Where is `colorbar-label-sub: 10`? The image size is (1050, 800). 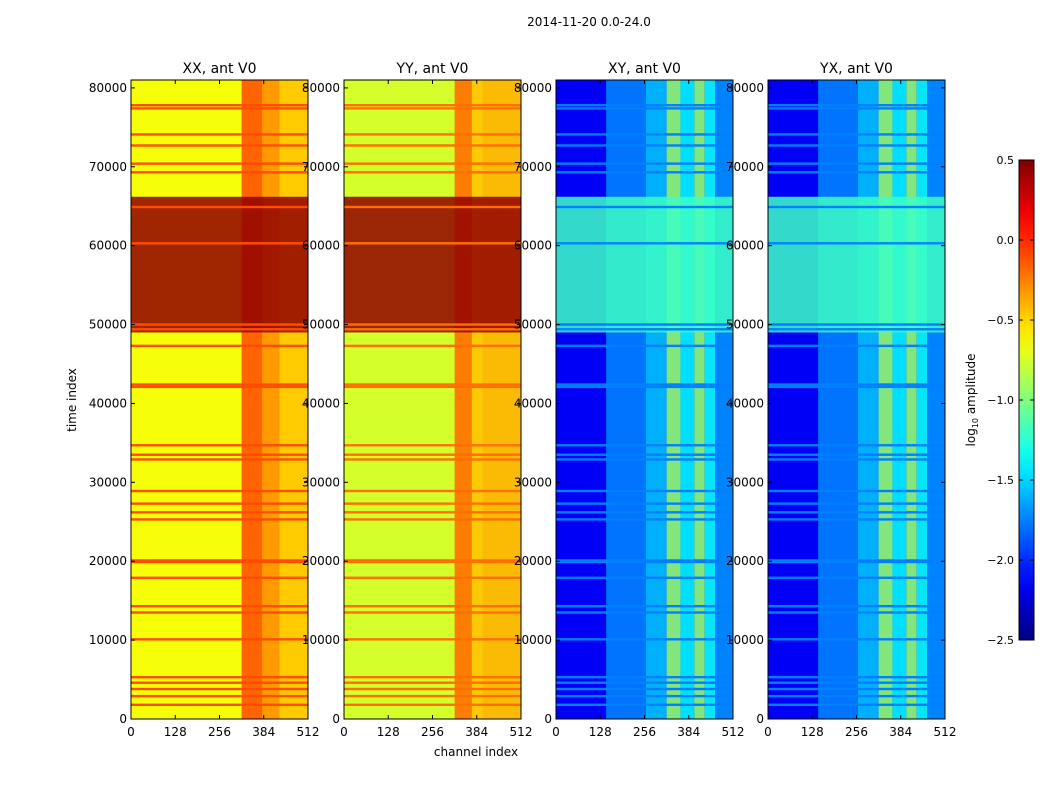
colorbar-label-sub: 10 is located at coordinates (975, 423).